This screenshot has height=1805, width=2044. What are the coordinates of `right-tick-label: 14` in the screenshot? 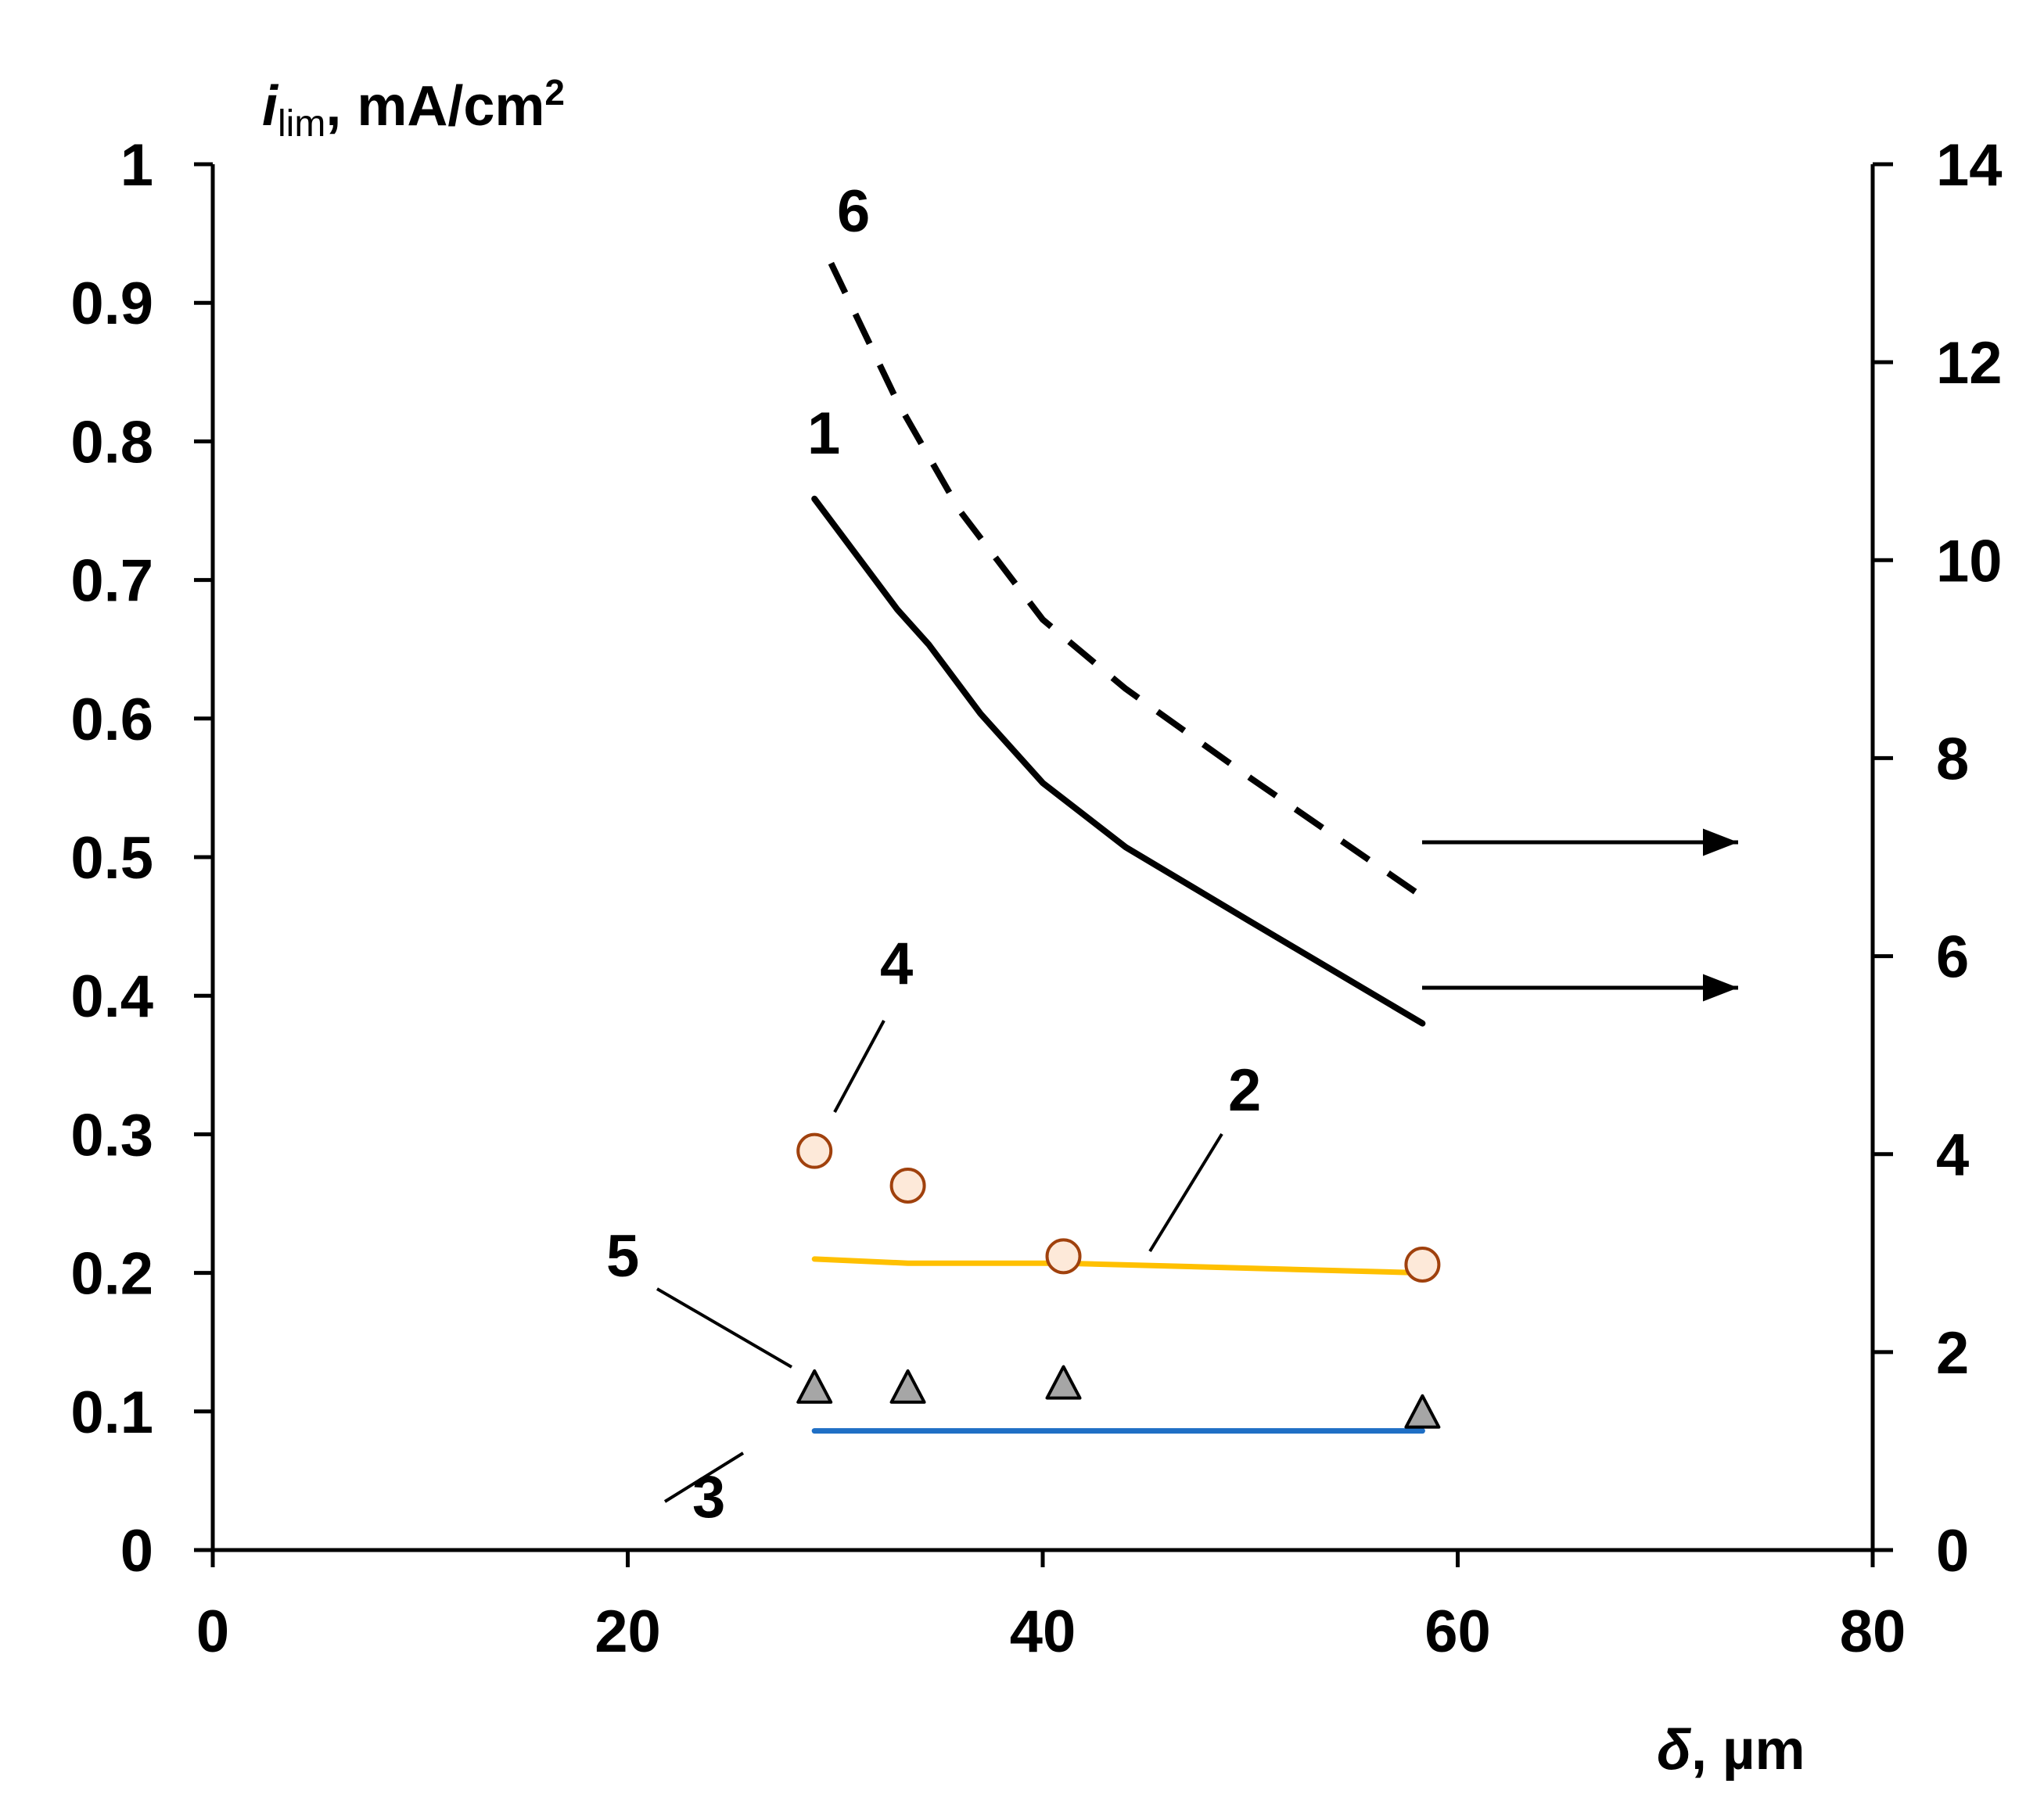 It's located at (1970, 165).